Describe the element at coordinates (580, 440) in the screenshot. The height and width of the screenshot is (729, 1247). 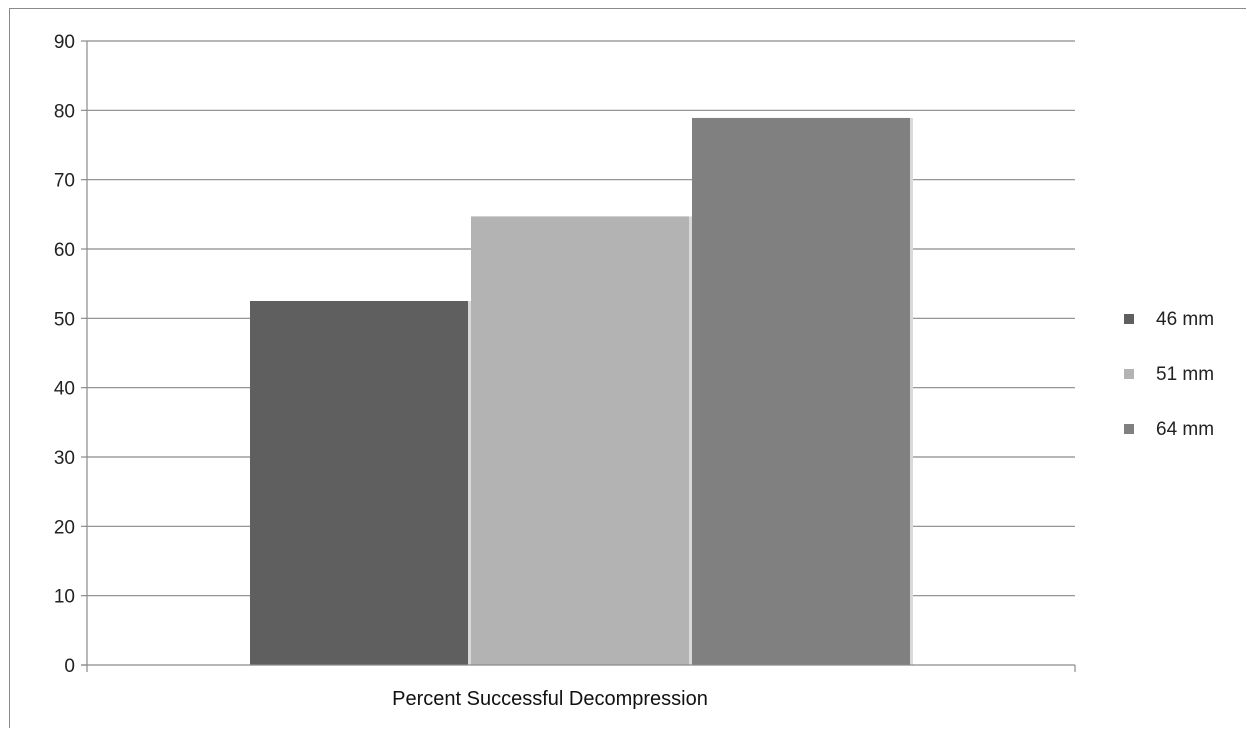
I see `bar-51-mm` at that location.